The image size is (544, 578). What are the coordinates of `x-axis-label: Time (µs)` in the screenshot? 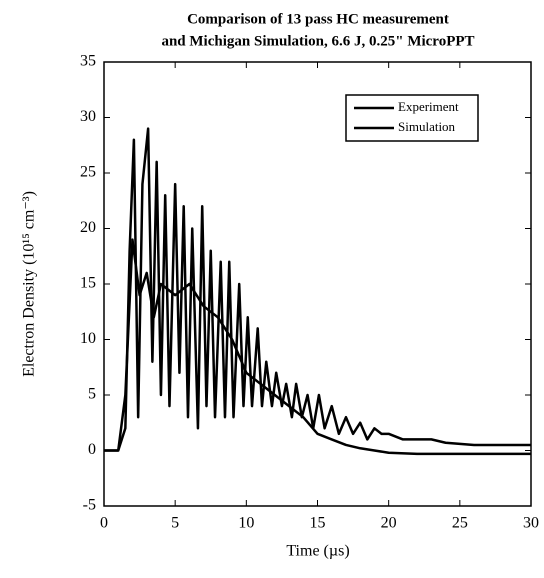 It's located at (317, 551).